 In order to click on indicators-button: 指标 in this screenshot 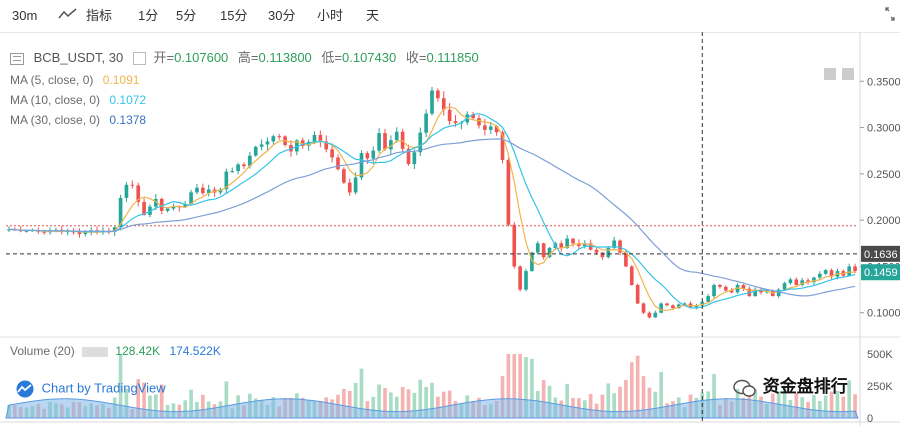, I will do `click(99, 15)`.